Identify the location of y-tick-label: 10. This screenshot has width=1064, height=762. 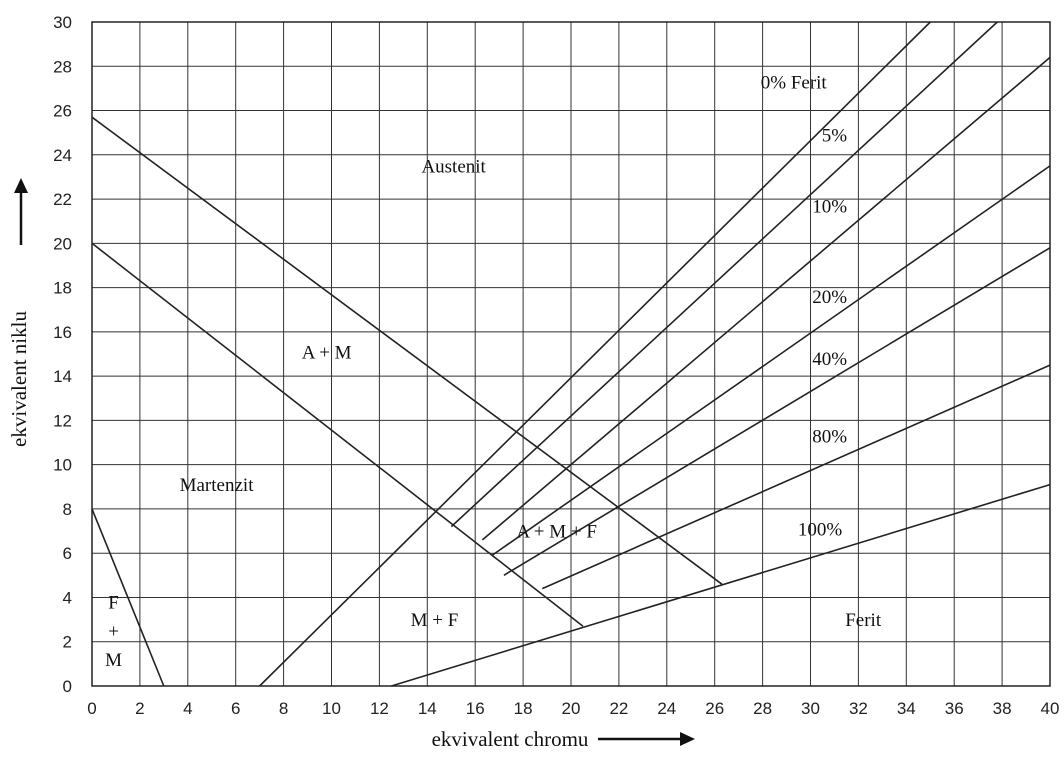
(62, 465).